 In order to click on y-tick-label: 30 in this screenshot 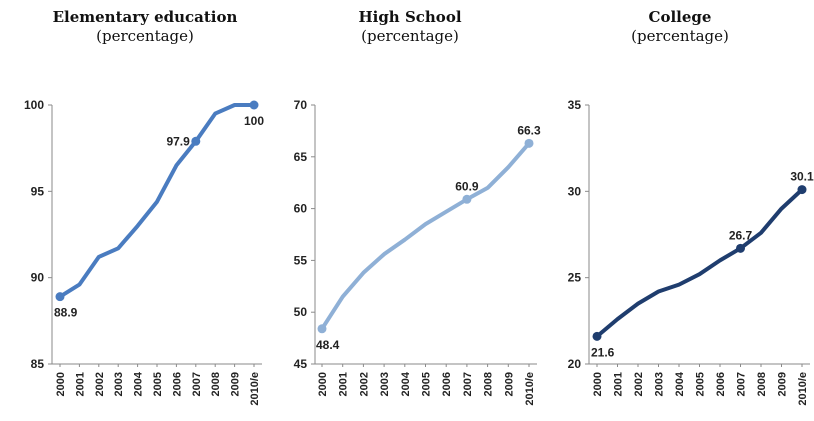, I will do `click(575, 191)`.